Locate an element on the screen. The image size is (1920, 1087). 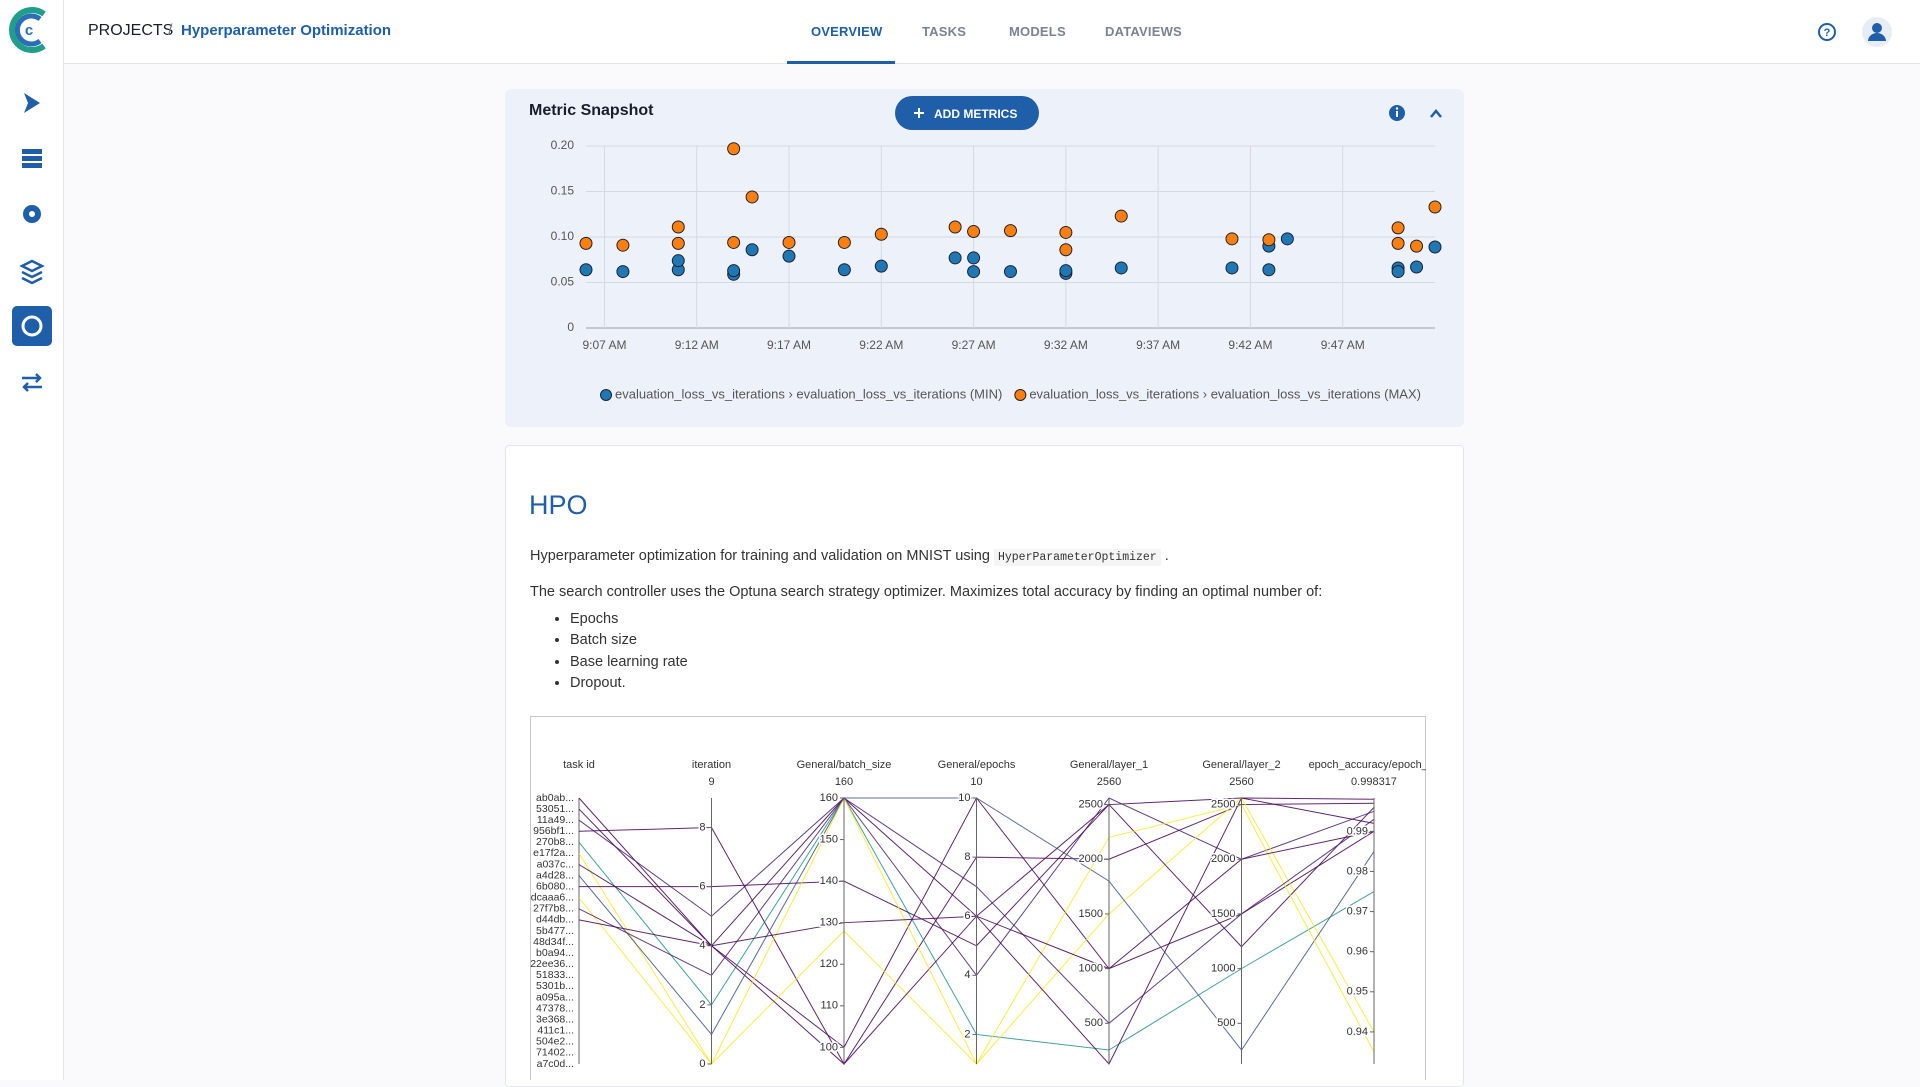
axis-tick-label: 0 is located at coordinates (702, 1064).